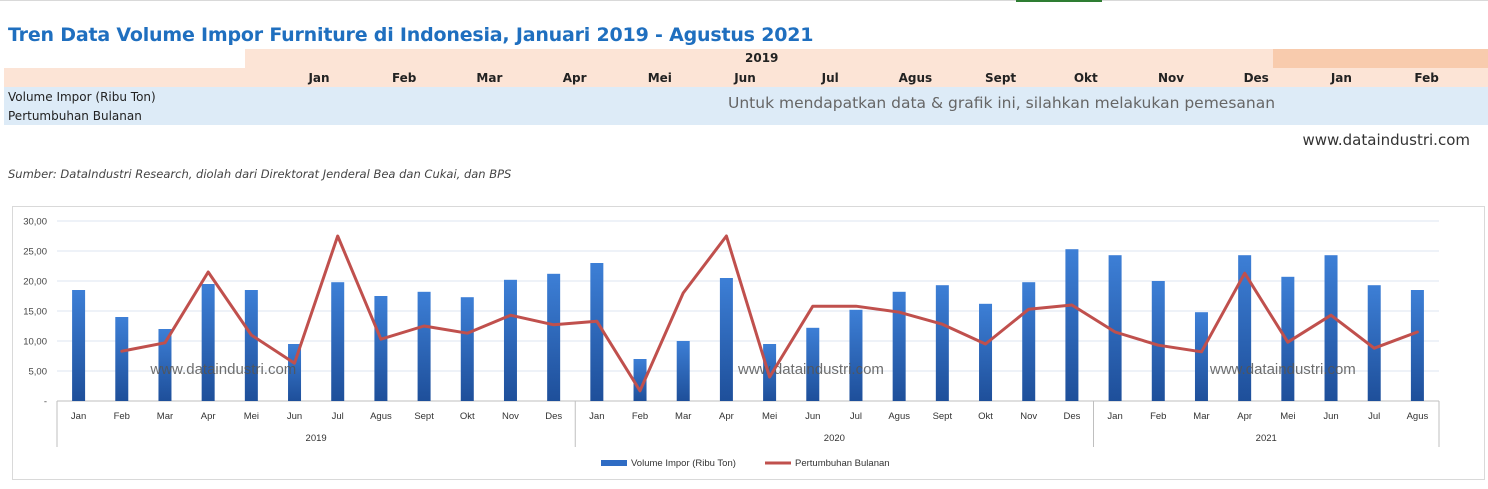 The height and width of the screenshot is (489, 1488). I want to click on x-tick-label: Sept, so click(943, 416).